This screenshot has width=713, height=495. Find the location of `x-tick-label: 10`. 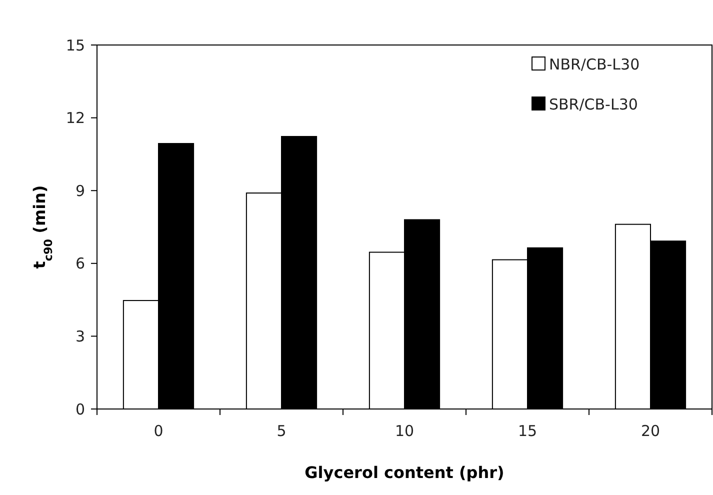

x-tick-label: 10 is located at coordinates (404, 431).